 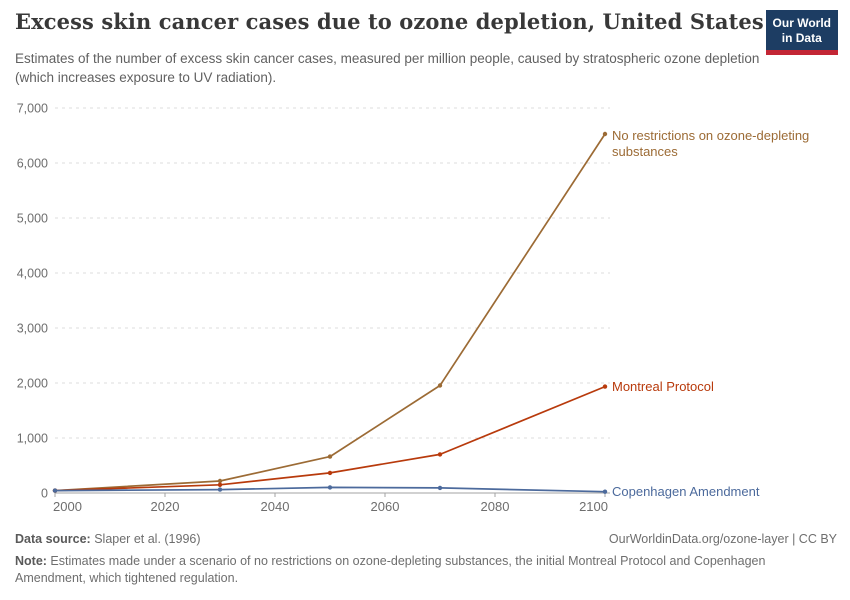 I want to click on data-source: Data source: Slaper et al. (1996), so click(x=108, y=540).